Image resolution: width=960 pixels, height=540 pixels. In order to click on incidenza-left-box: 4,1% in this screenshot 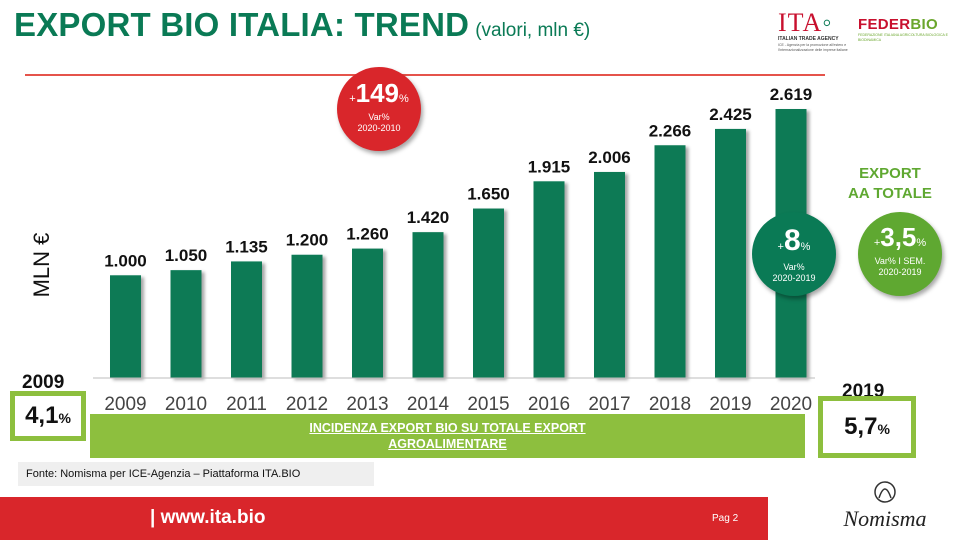, I will do `click(48, 416)`.